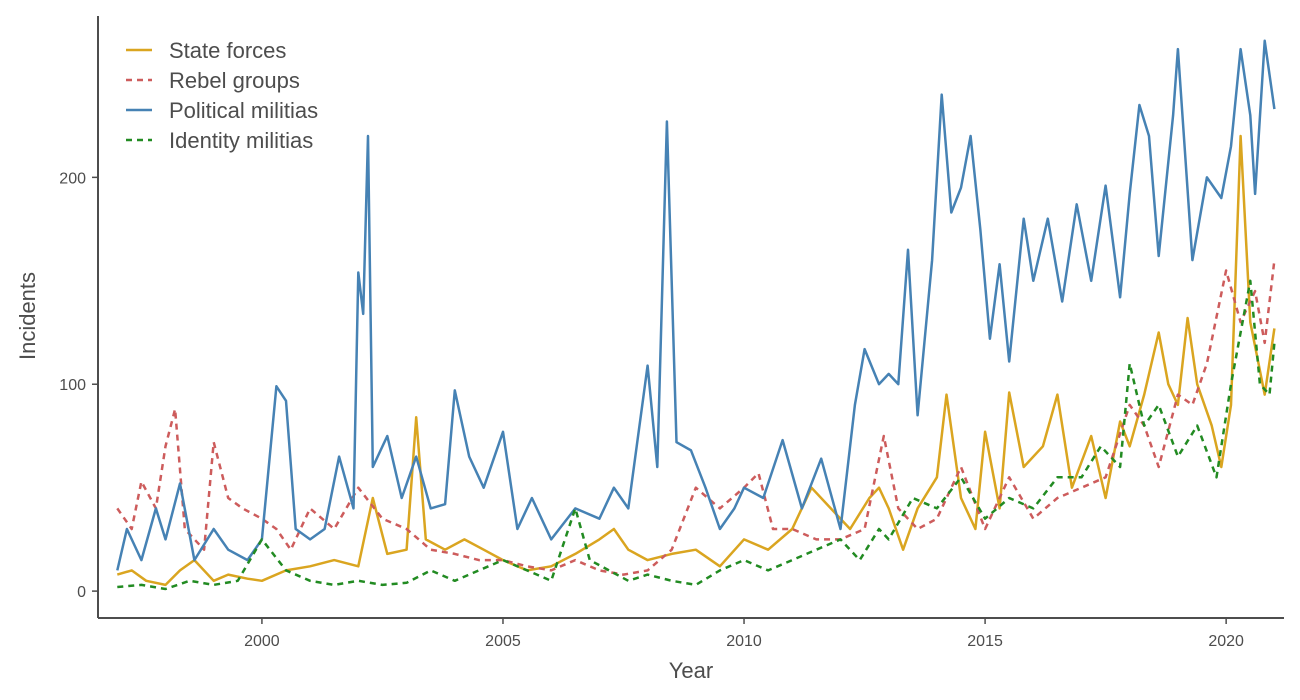  Describe the element at coordinates (227, 50) in the screenshot. I see `legend-label-state-forces: State forces` at that location.